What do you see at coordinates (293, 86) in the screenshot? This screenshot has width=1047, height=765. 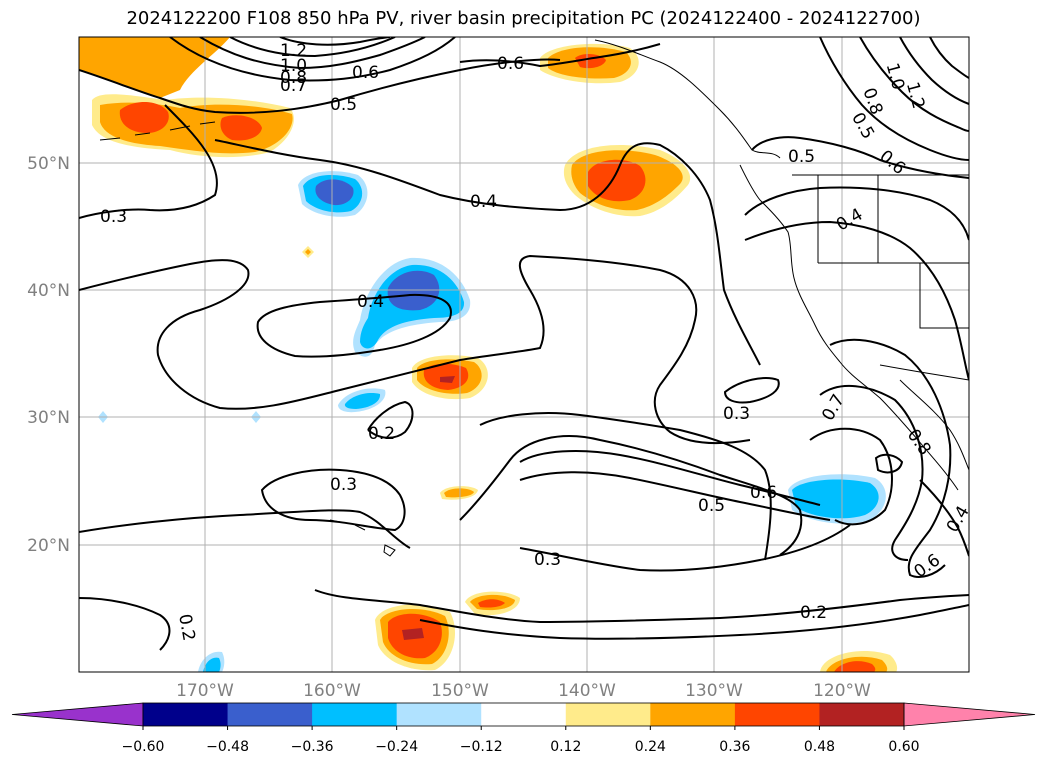 I see `contour-label: 0.7` at bounding box center [293, 86].